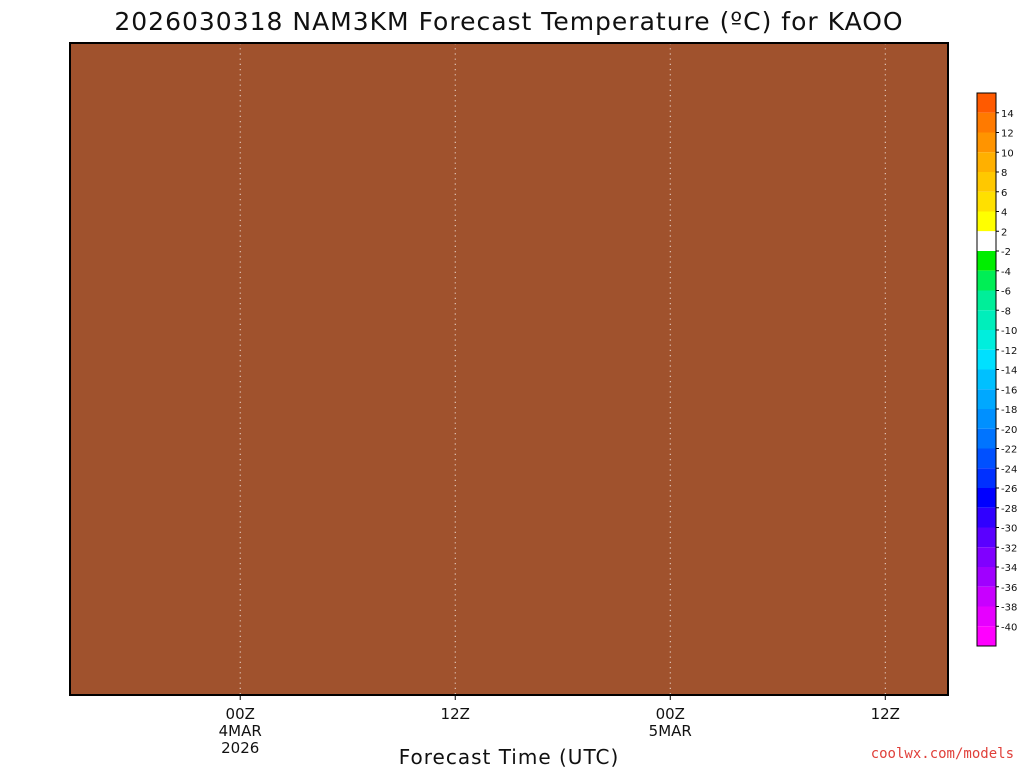 The height and width of the screenshot is (768, 1024). Describe the element at coordinates (1004, 193) in the screenshot. I see `colorbar-label: 6` at that location.